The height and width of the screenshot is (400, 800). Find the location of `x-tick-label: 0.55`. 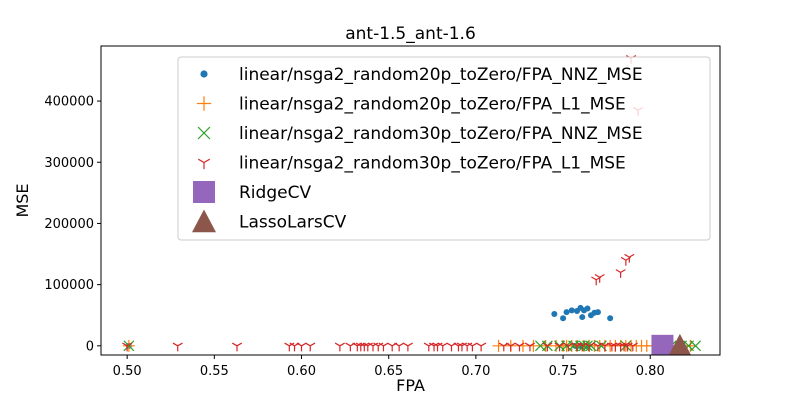

x-tick-label: 0.55 is located at coordinates (214, 371).